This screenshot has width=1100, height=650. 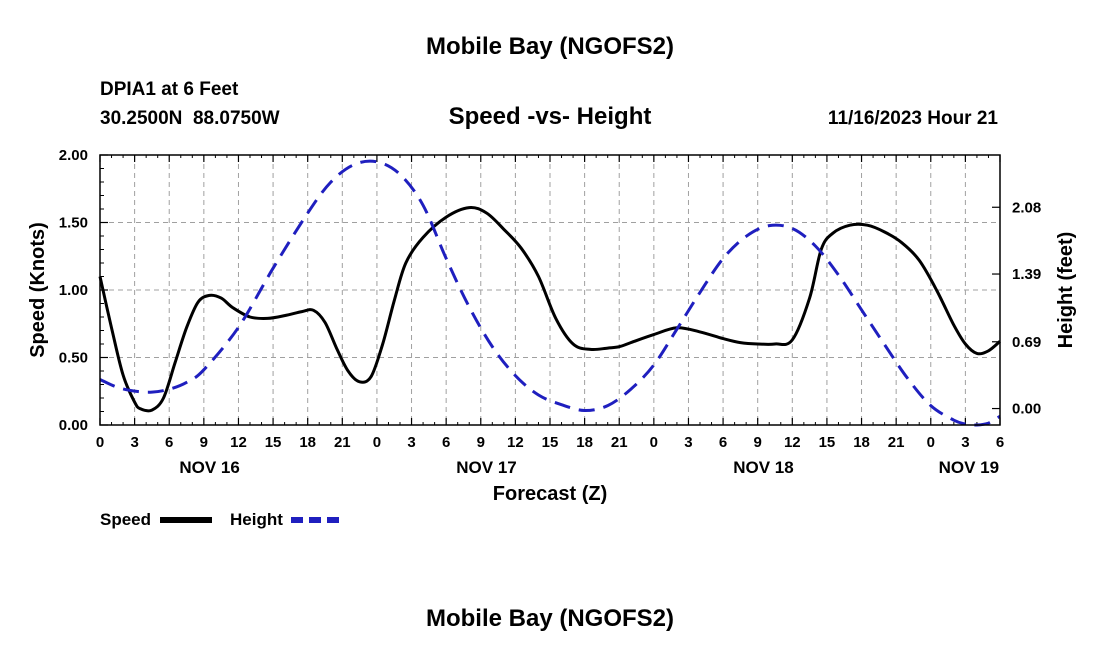 What do you see at coordinates (486, 467) in the screenshot?
I see `x-day-label: NOV 17` at bounding box center [486, 467].